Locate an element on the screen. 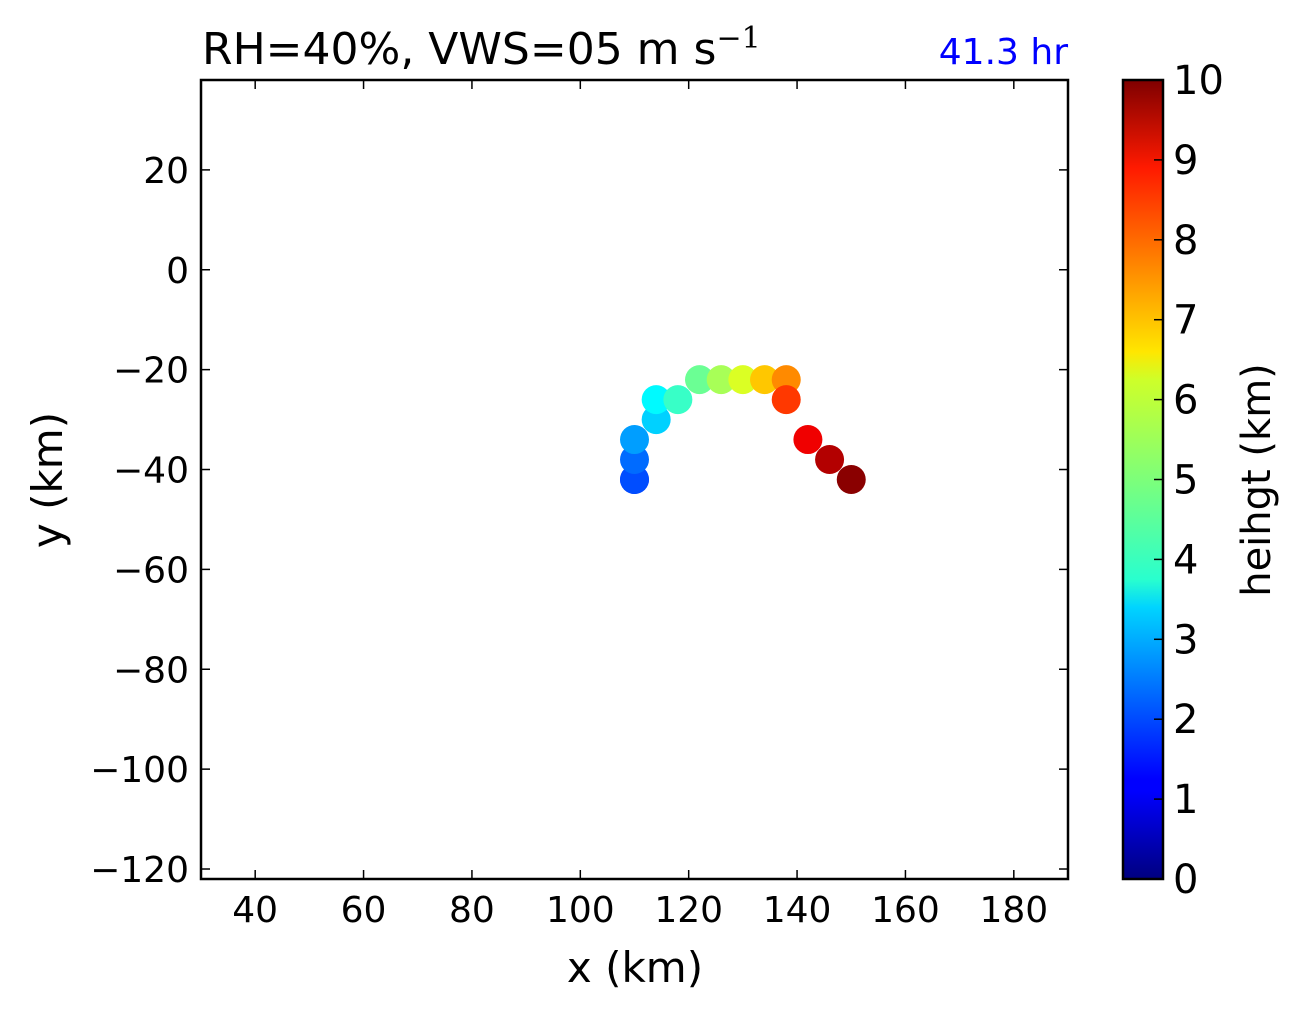 This screenshot has width=1304, height=1012. colorbar-tick-label: 9 is located at coordinates (1185, 161).